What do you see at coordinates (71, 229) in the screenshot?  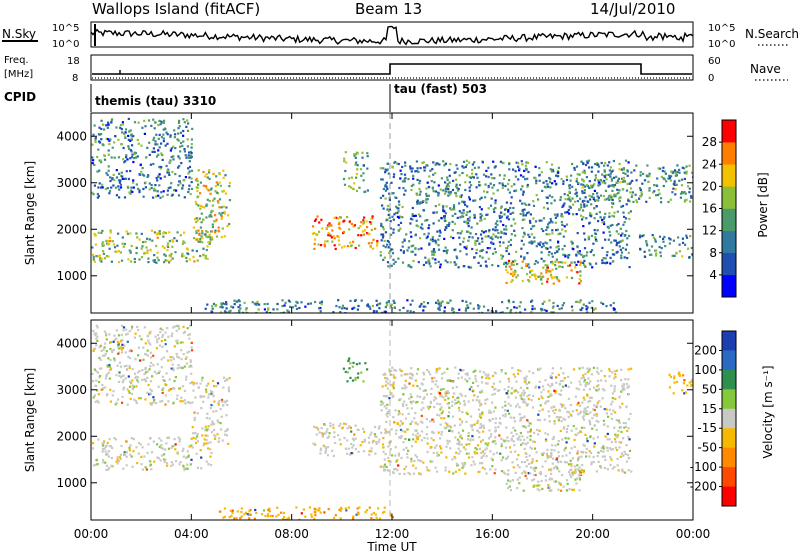 I see `power-ytick-label: 2000` at bounding box center [71, 229].